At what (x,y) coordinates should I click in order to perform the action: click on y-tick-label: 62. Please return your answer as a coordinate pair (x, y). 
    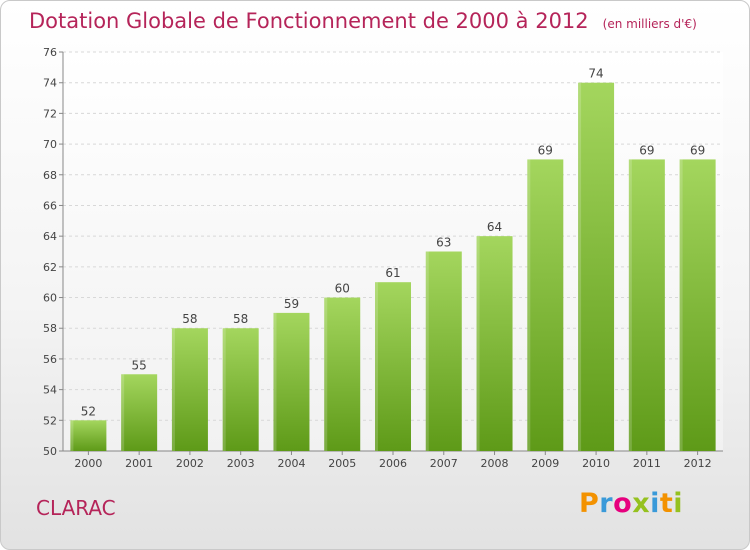
    Looking at the image, I should click on (50, 267).